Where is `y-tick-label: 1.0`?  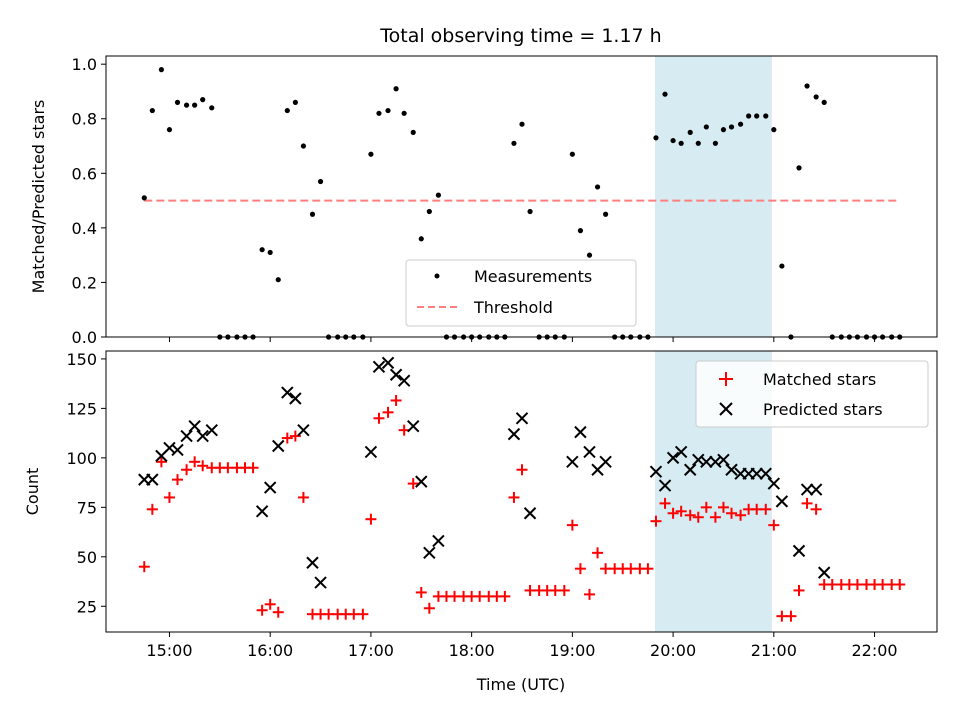 y-tick-label: 1.0 is located at coordinates (84, 64).